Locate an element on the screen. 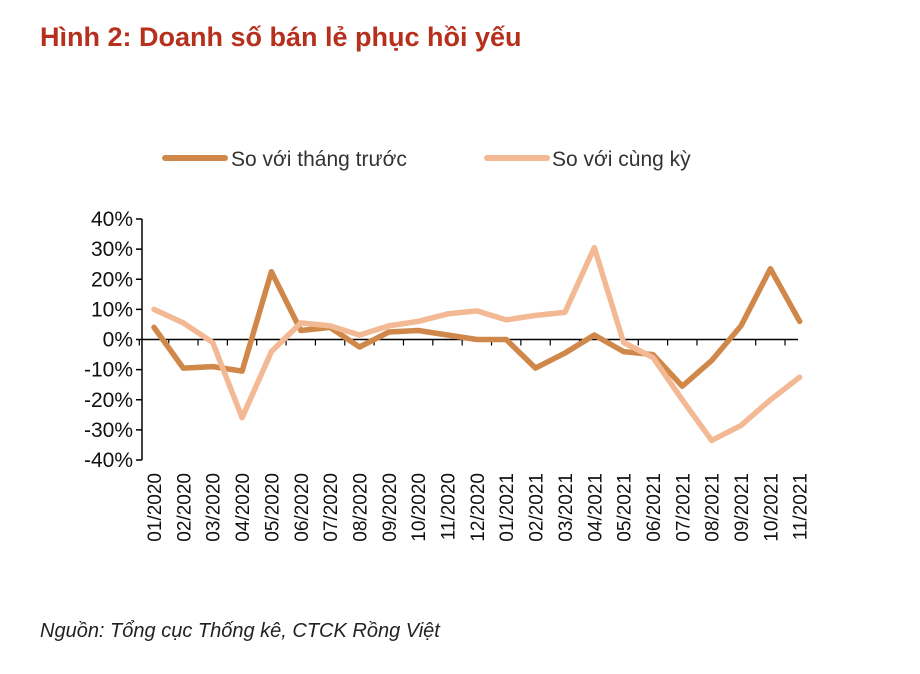 The height and width of the screenshot is (674, 920). x-tick-label: 02/2020 is located at coordinates (184, 507).